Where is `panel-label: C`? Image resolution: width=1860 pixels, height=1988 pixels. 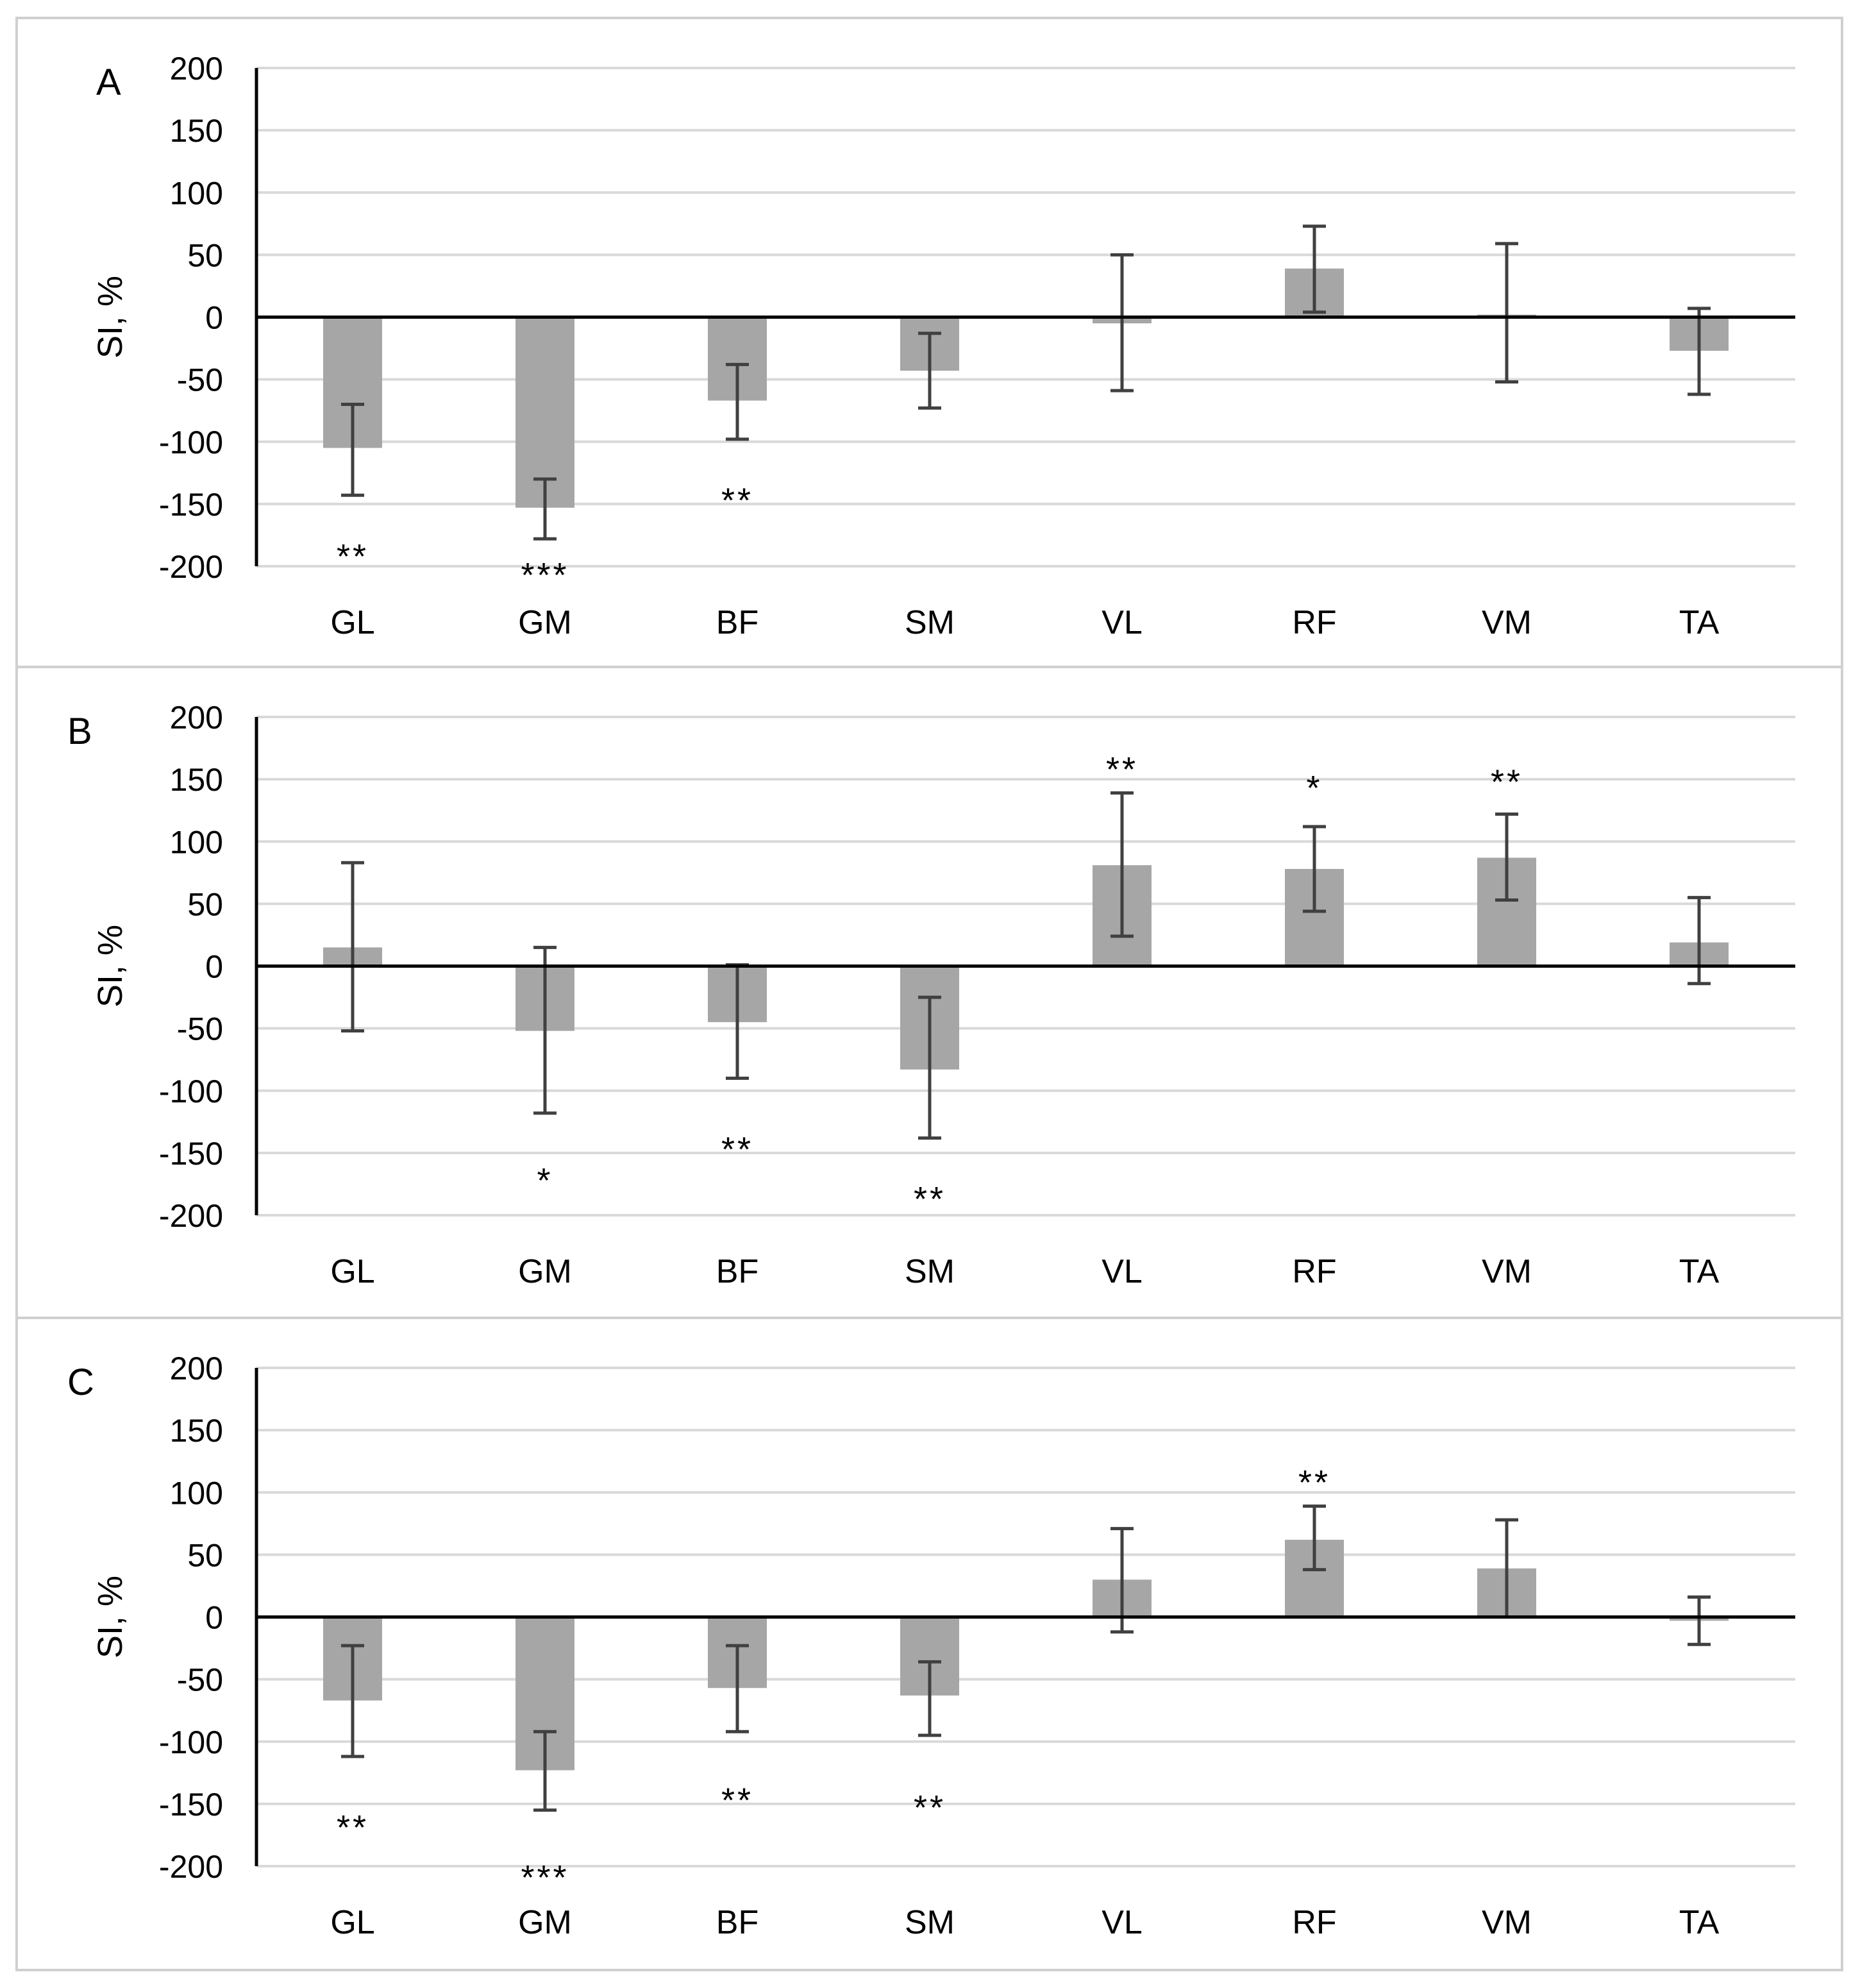
panel-label: C is located at coordinates (80, 1382).